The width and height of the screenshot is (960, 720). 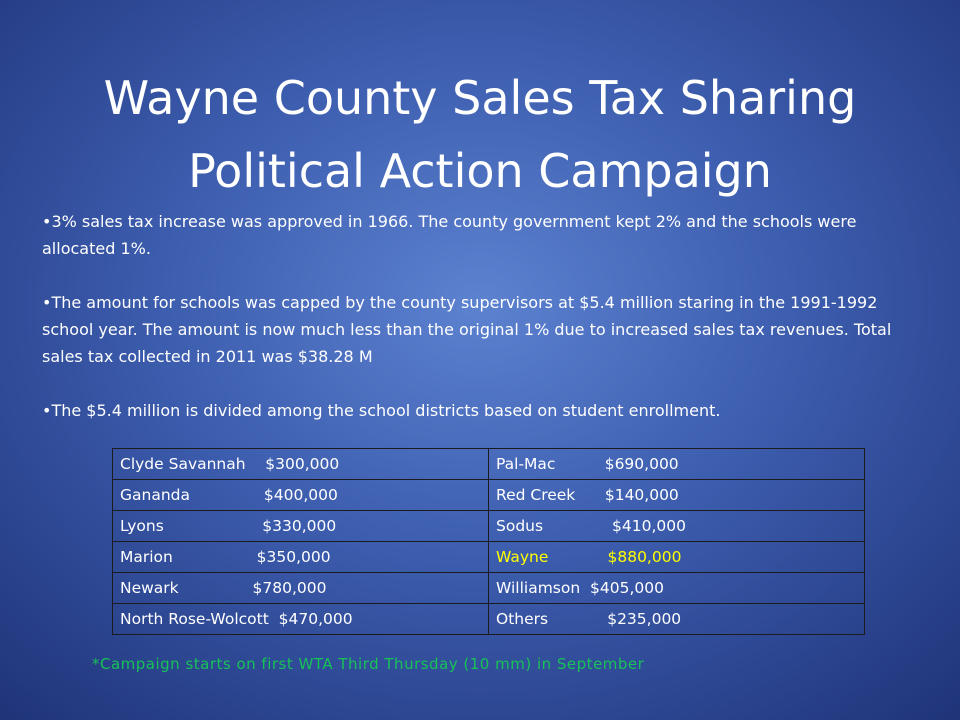 What do you see at coordinates (300, 526) in the screenshot?
I see `table-cell: Lyons $330,000` at bounding box center [300, 526].